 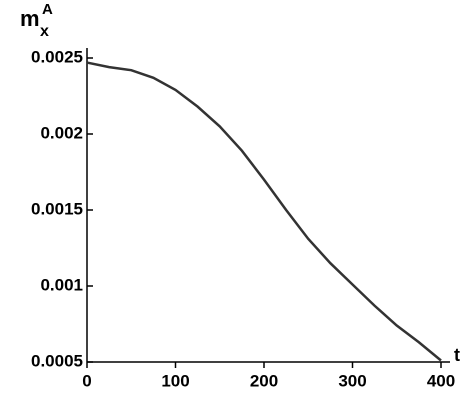 I want to click on x-tick-label: 300, so click(x=352, y=380).